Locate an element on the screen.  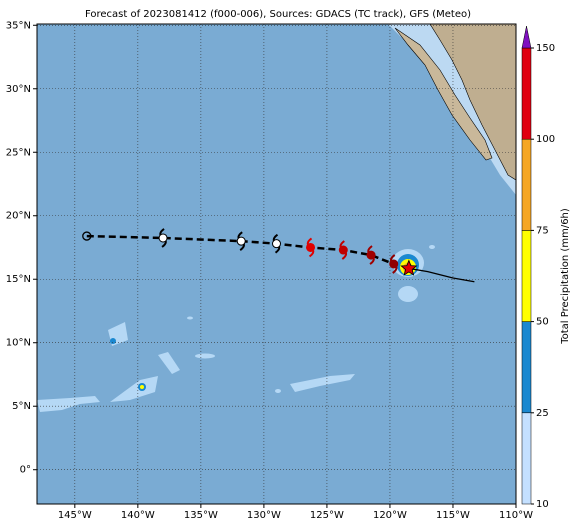
x-tick-label: 130°W is located at coordinates (264, 515).